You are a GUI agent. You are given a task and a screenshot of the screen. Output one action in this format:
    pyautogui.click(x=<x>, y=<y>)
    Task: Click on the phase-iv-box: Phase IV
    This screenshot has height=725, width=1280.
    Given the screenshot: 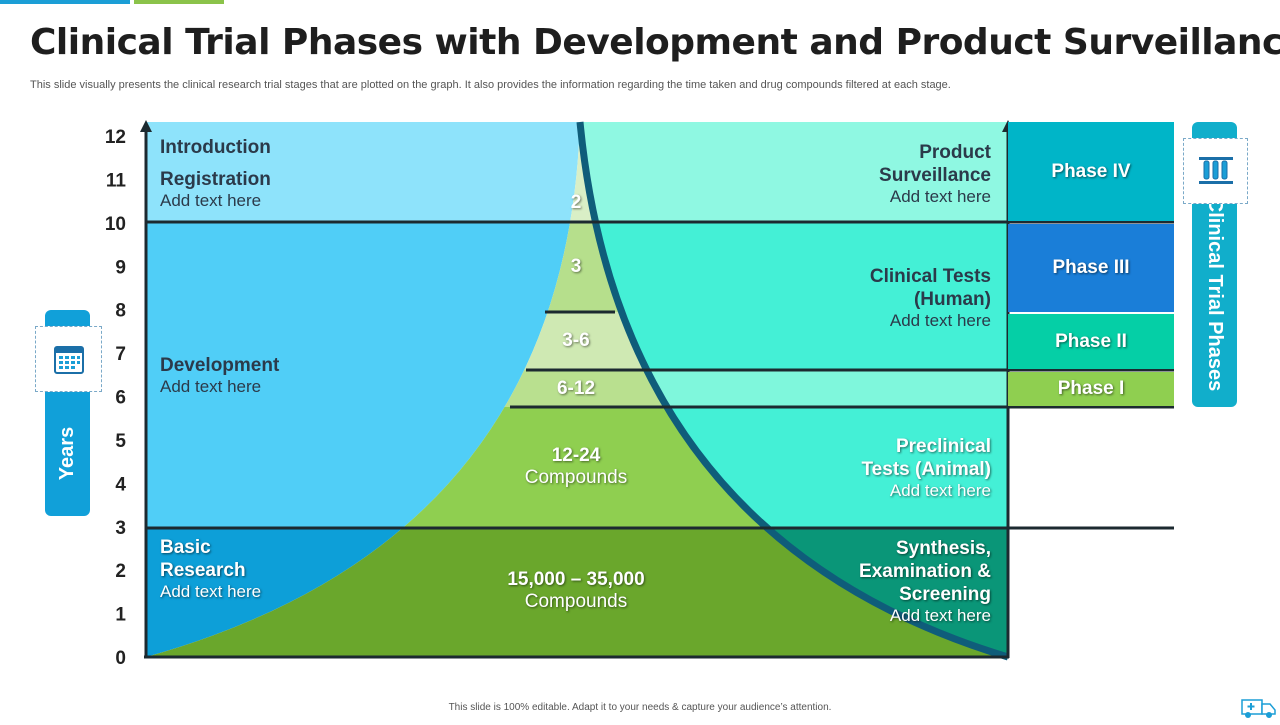 What is the action you would take?
    pyautogui.click(x=1091, y=171)
    